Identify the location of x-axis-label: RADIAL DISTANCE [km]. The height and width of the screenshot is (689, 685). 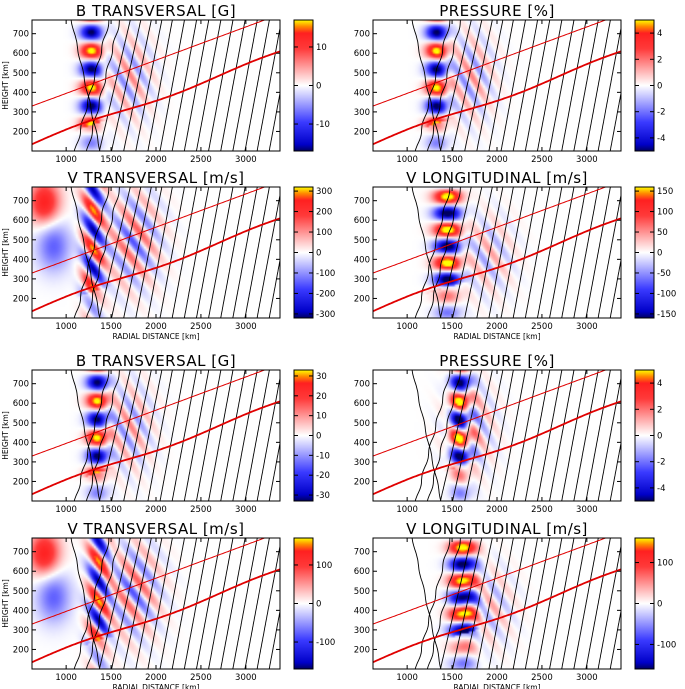
(496, 686).